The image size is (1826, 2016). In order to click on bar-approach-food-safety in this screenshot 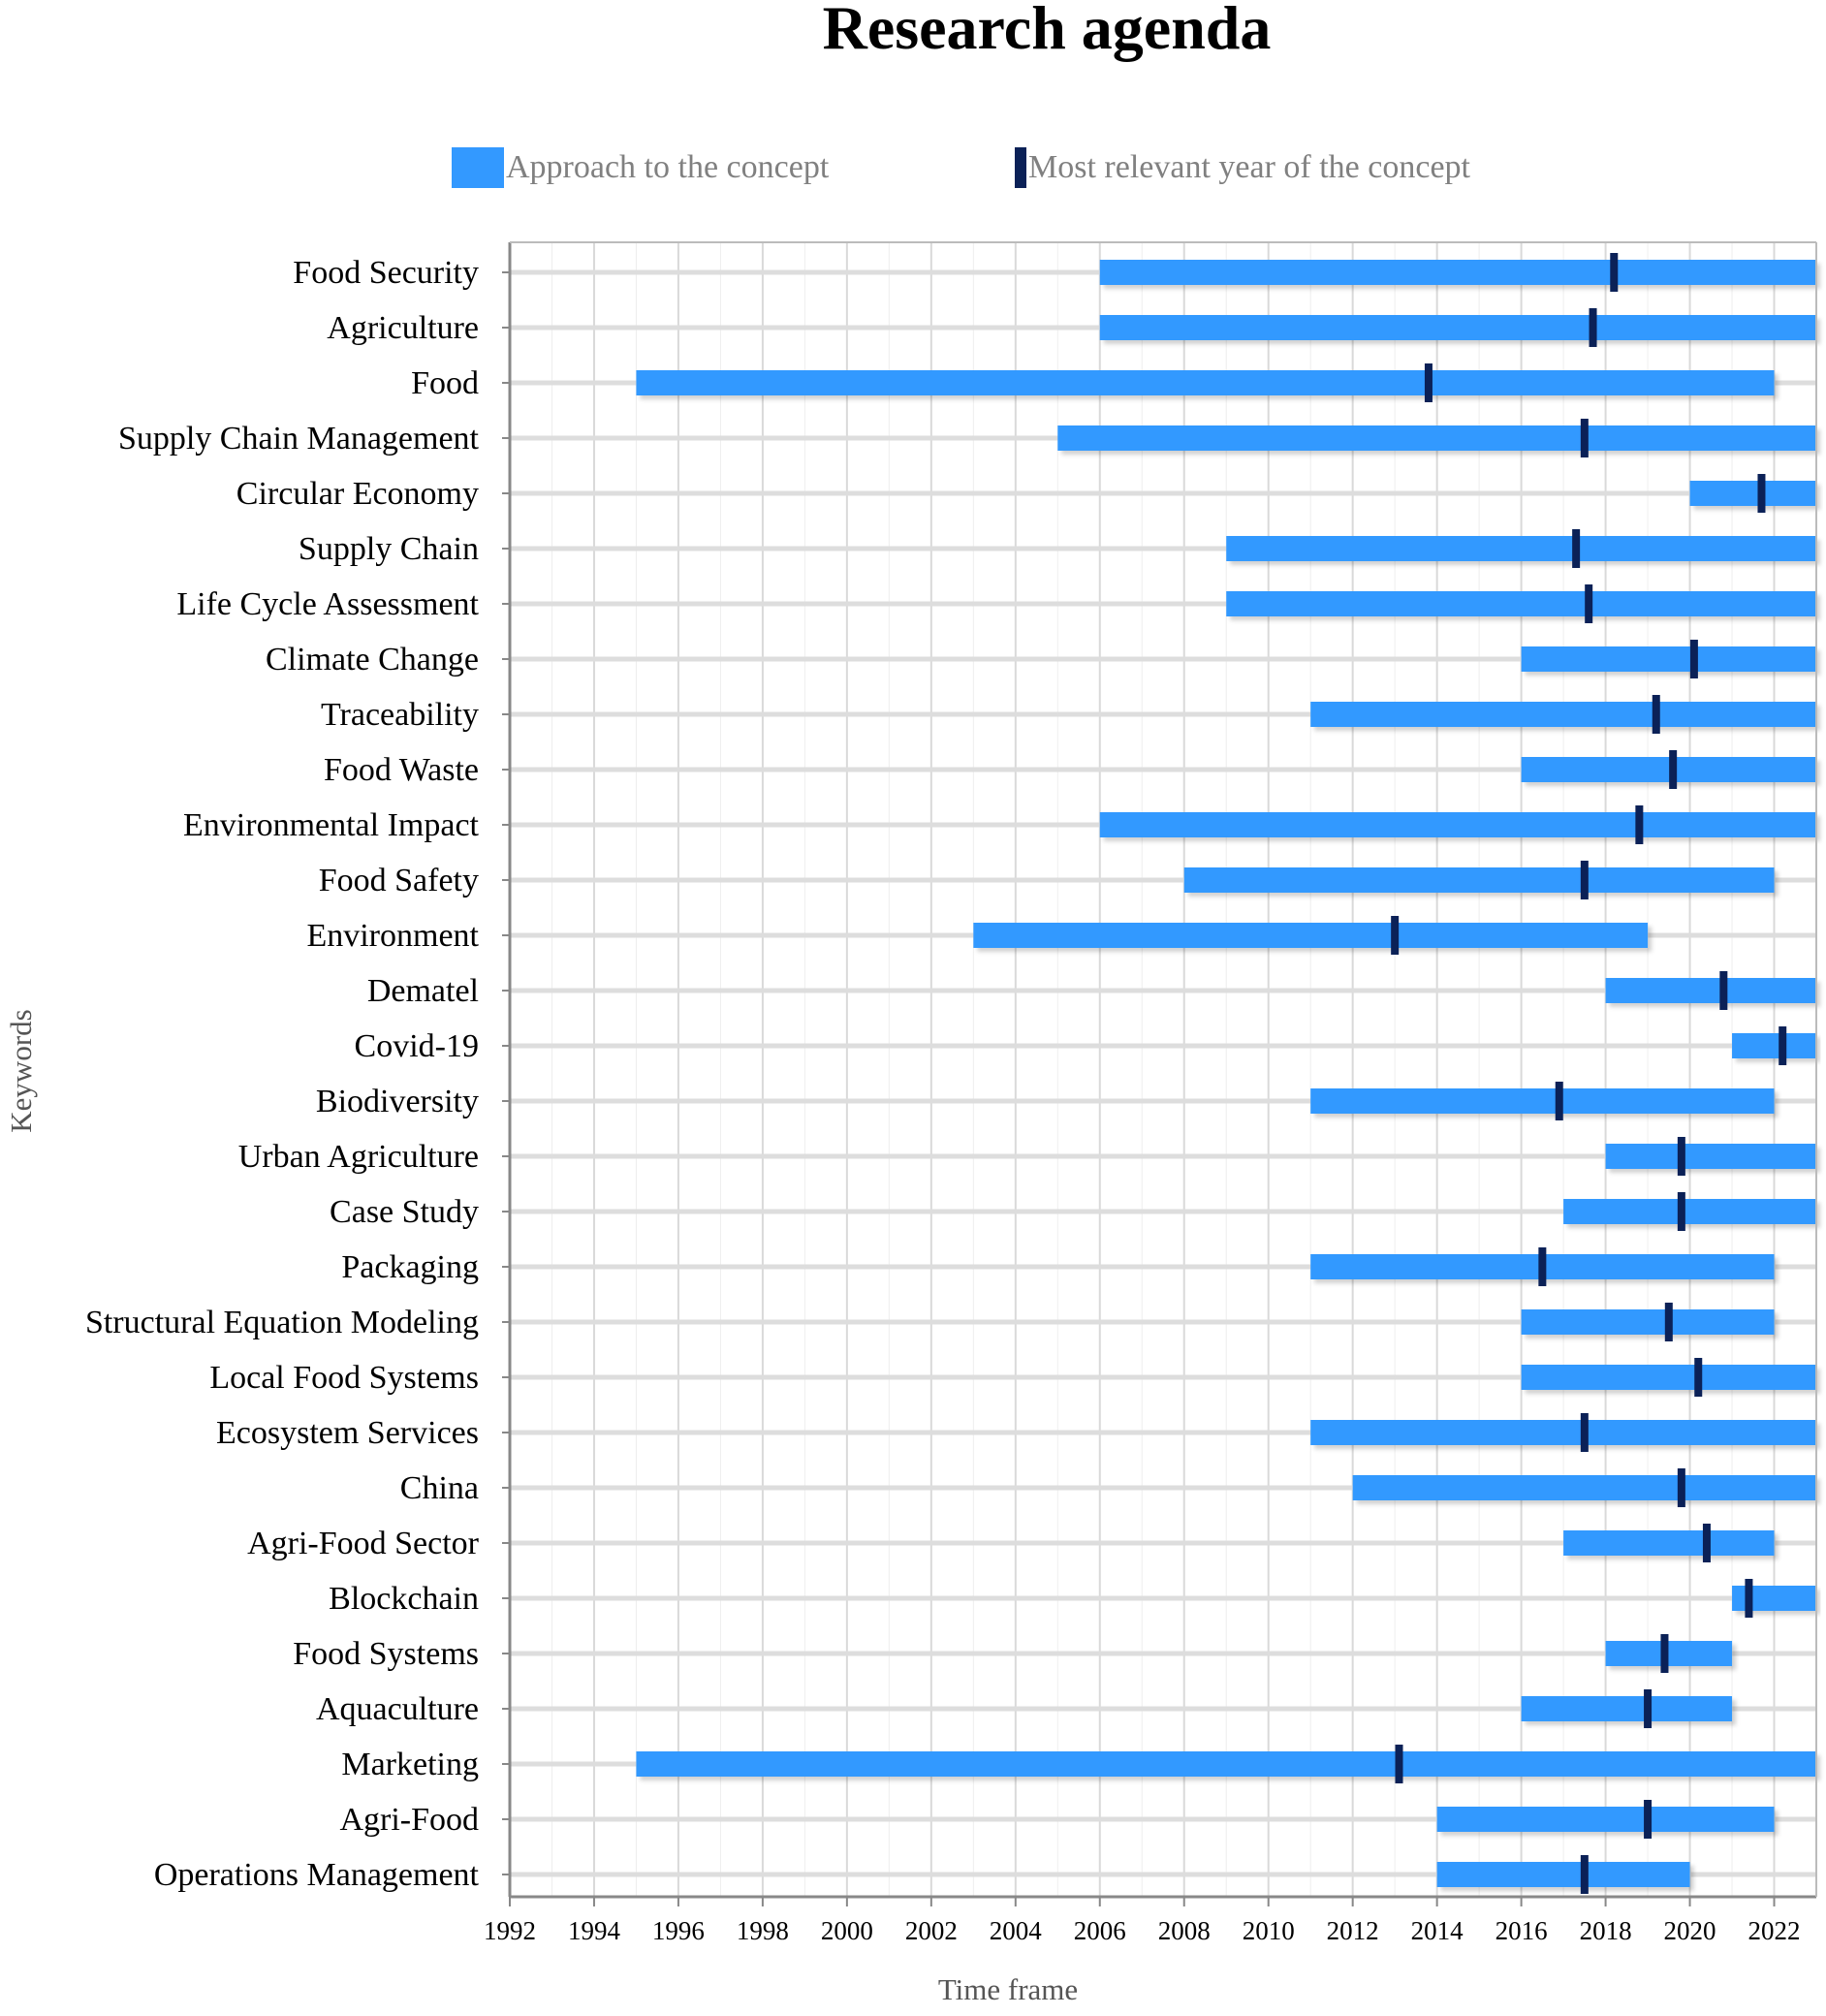, I will do `click(1479, 880)`.